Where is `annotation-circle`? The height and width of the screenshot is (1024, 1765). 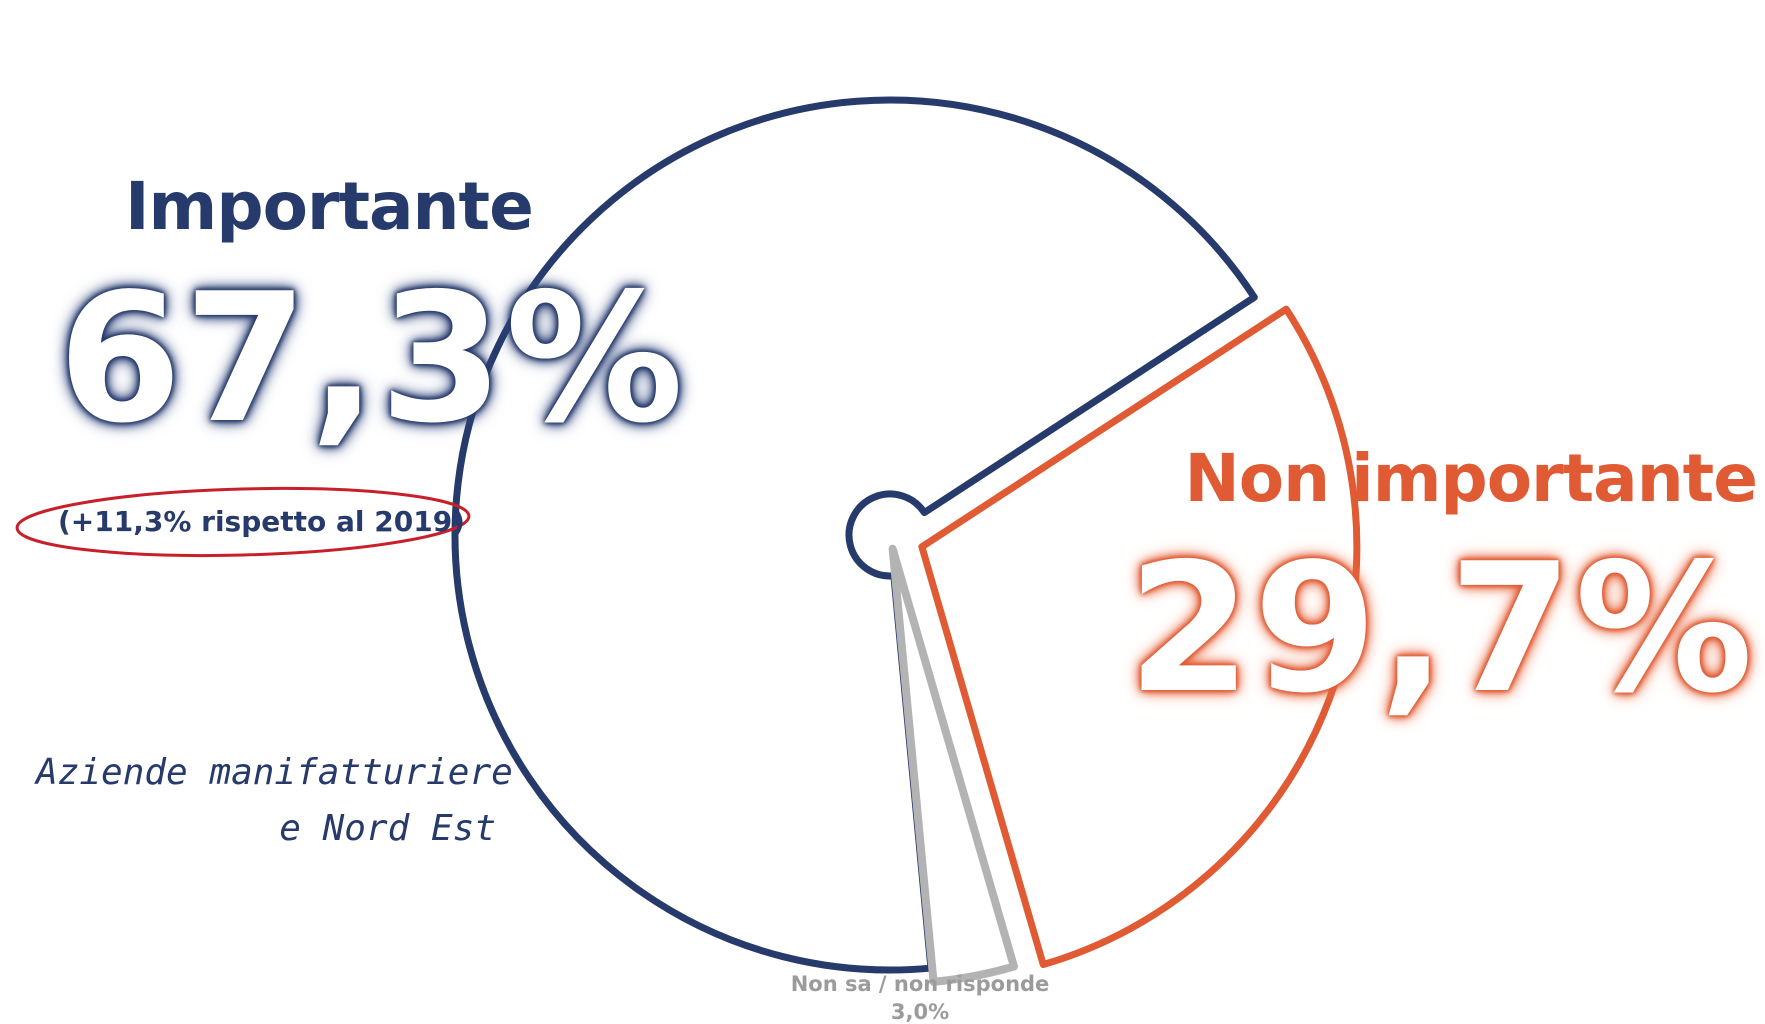 annotation-circle is located at coordinates (243, 522).